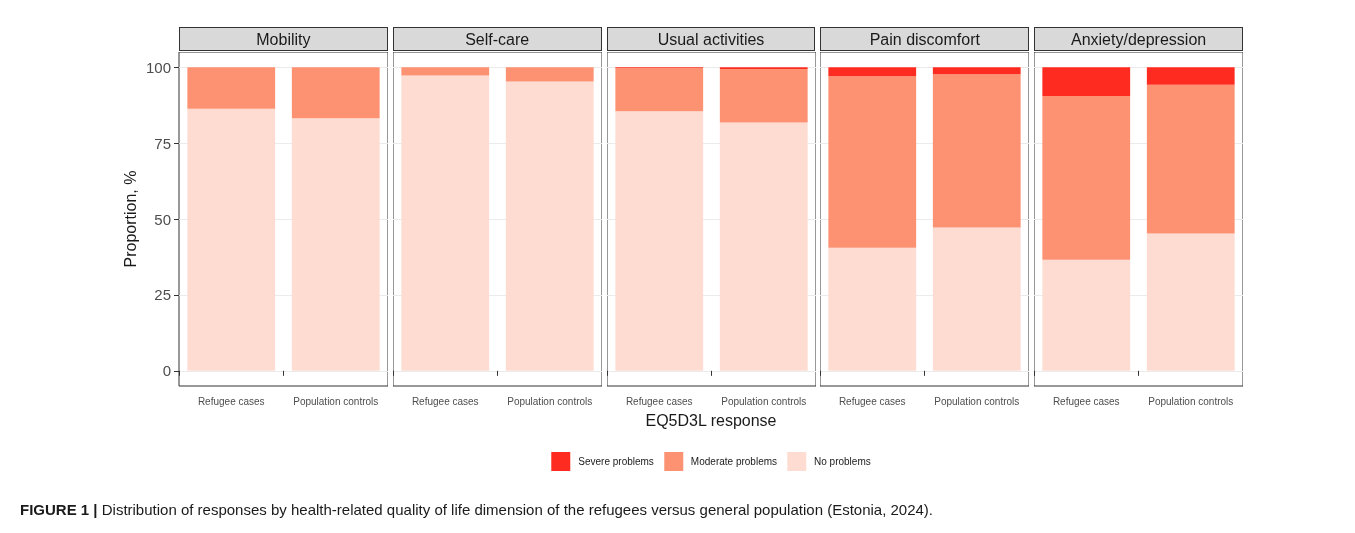 The height and width of the screenshot is (533, 1355). Describe the element at coordinates (497, 39) in the screenshot. I see `chart-title: Self-care` at that location.